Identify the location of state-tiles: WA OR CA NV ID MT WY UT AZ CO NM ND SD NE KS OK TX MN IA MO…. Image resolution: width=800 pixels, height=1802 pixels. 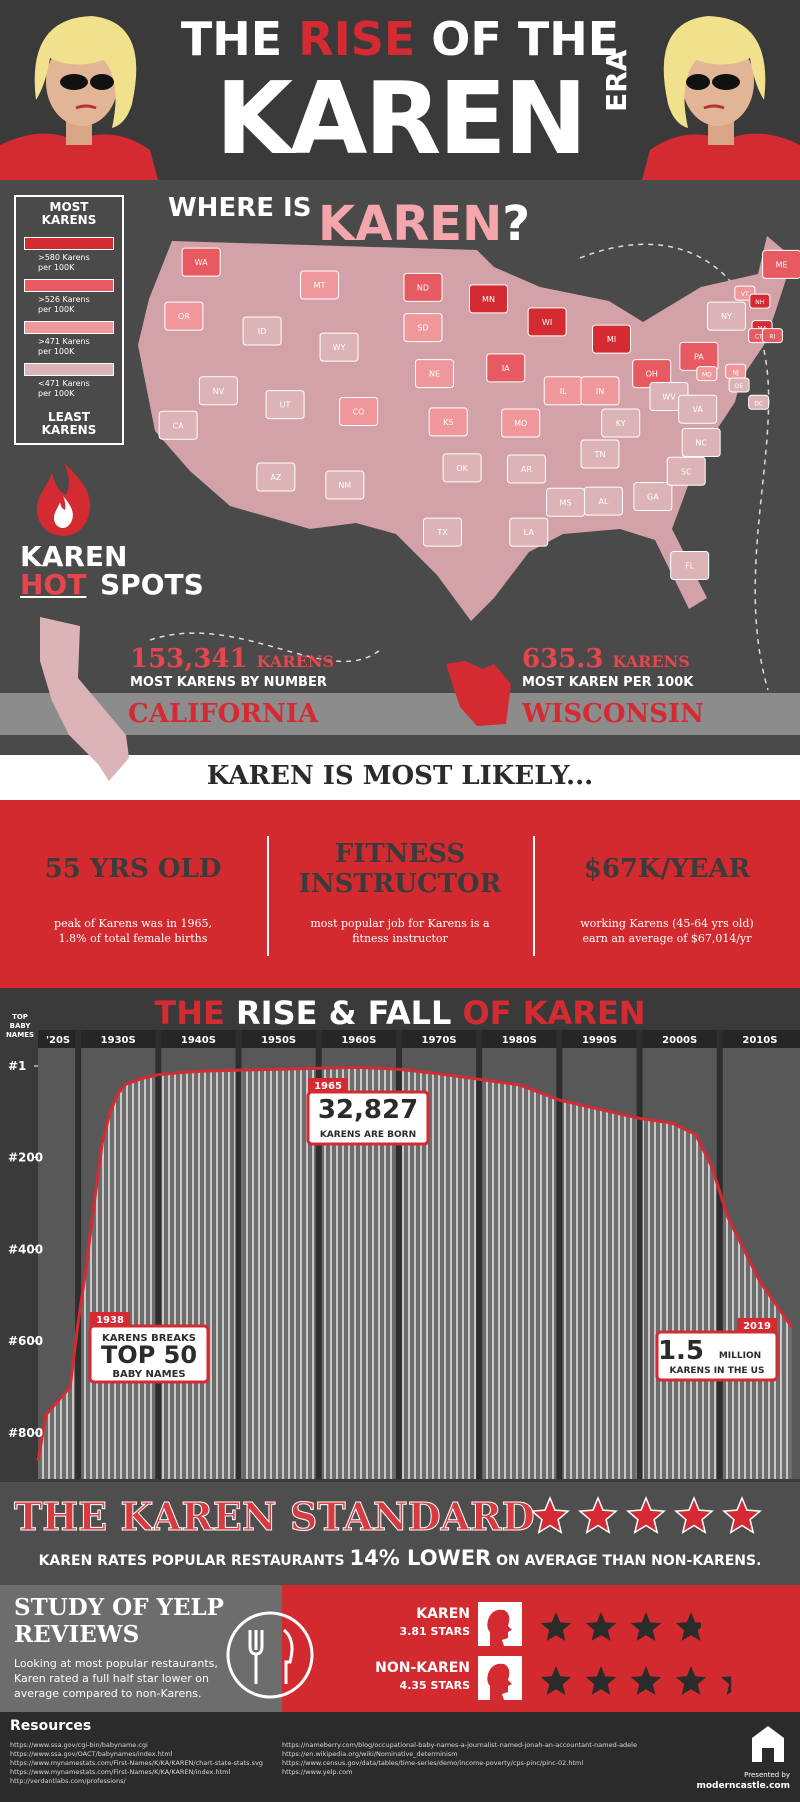
(479, 414).